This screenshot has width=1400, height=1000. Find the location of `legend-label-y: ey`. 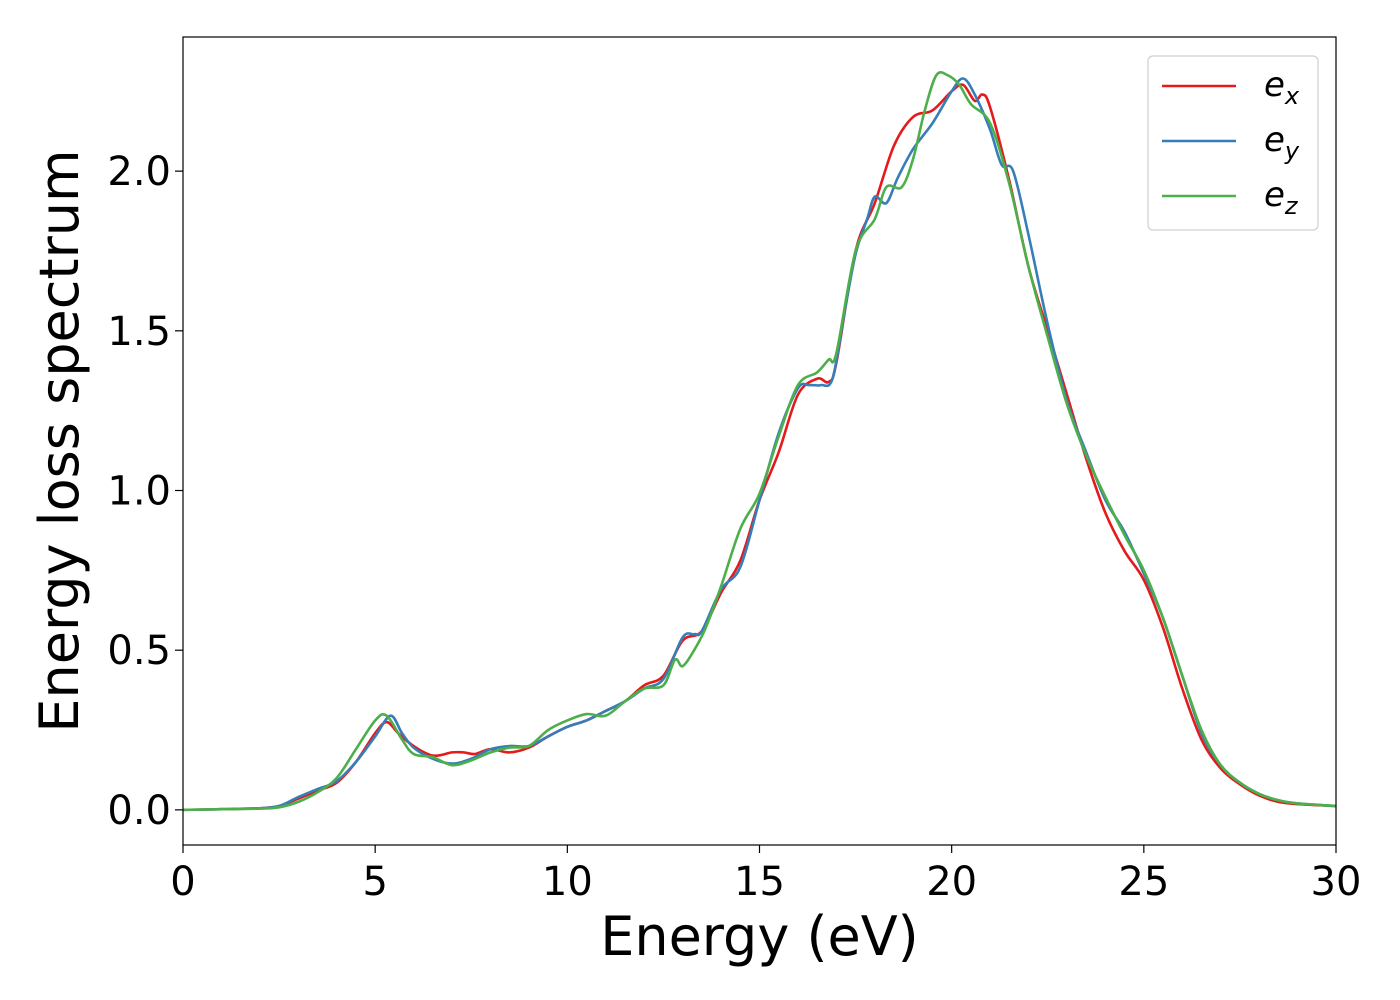

legend-label-y: ey is located at coordinates (1282, 142).